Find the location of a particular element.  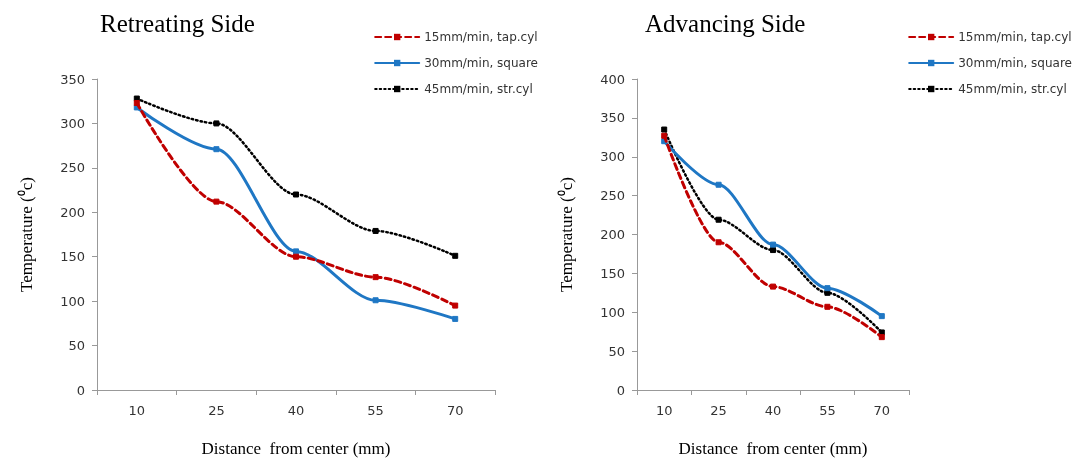

chart-title: Advancing Side is located at coordinates (725, 23).